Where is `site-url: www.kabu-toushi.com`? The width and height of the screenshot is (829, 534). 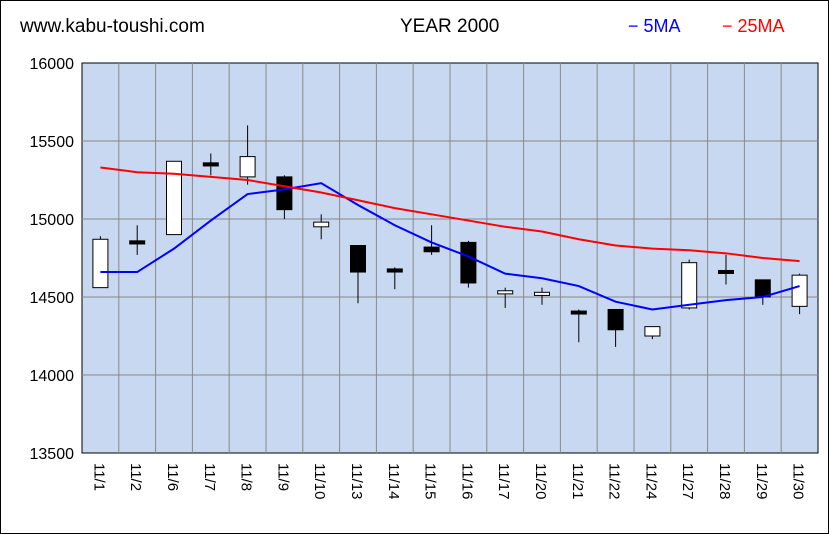 site-url: www.kabu-toushi.com is located at coordinates (112, 26).